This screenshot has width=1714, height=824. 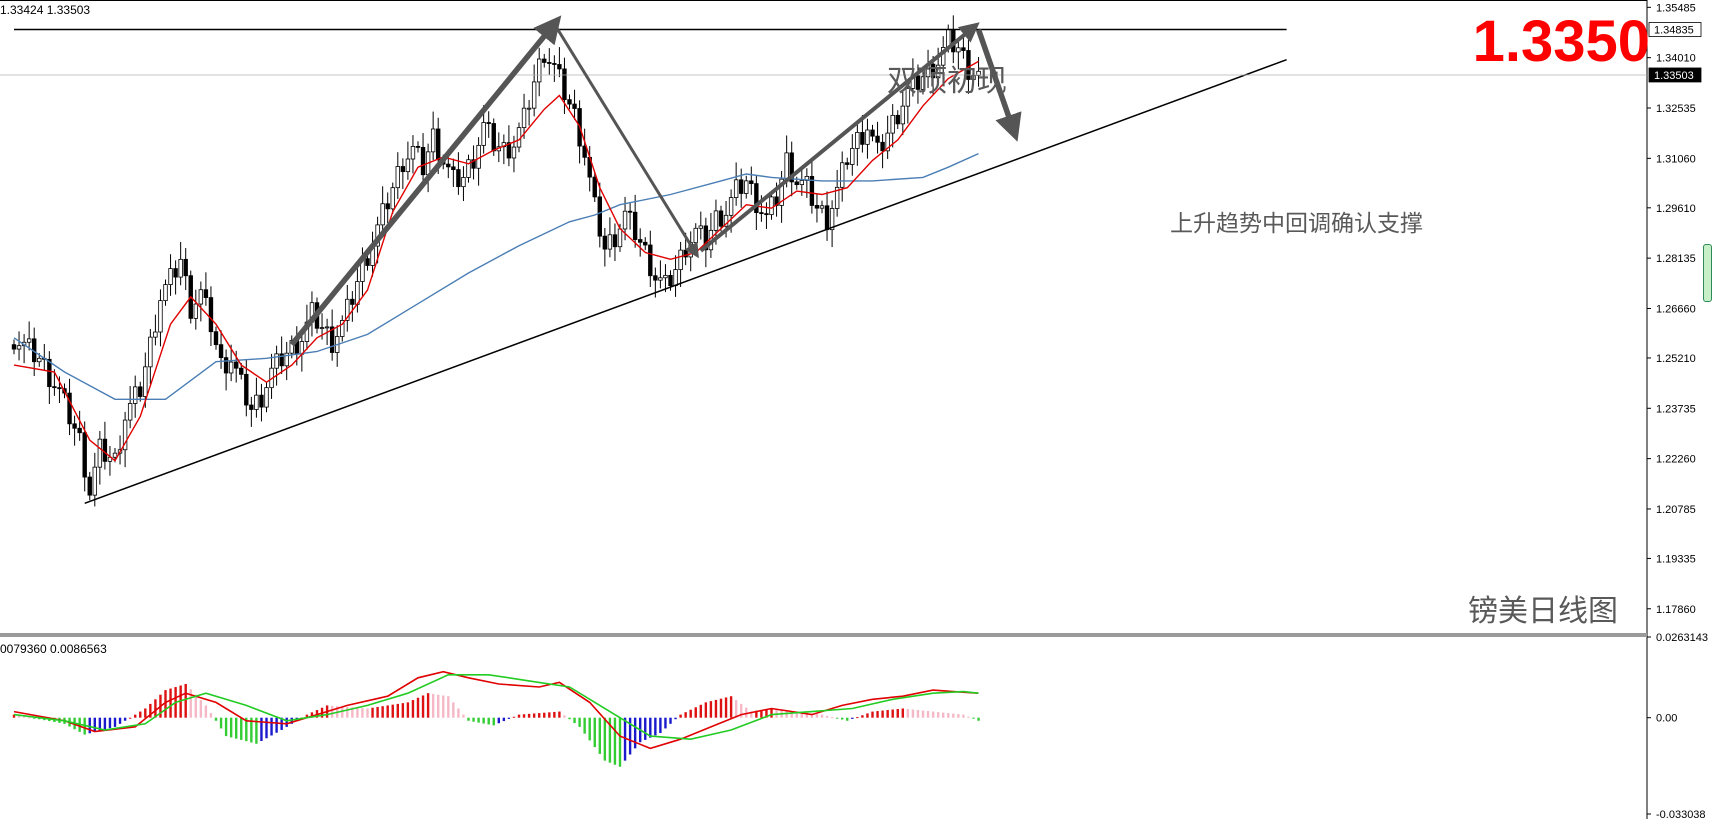 What do you see at coordinates (1707, 273) in the screenshot?
I see `vertical-scrollbar` at bounding box center [1707, 273].